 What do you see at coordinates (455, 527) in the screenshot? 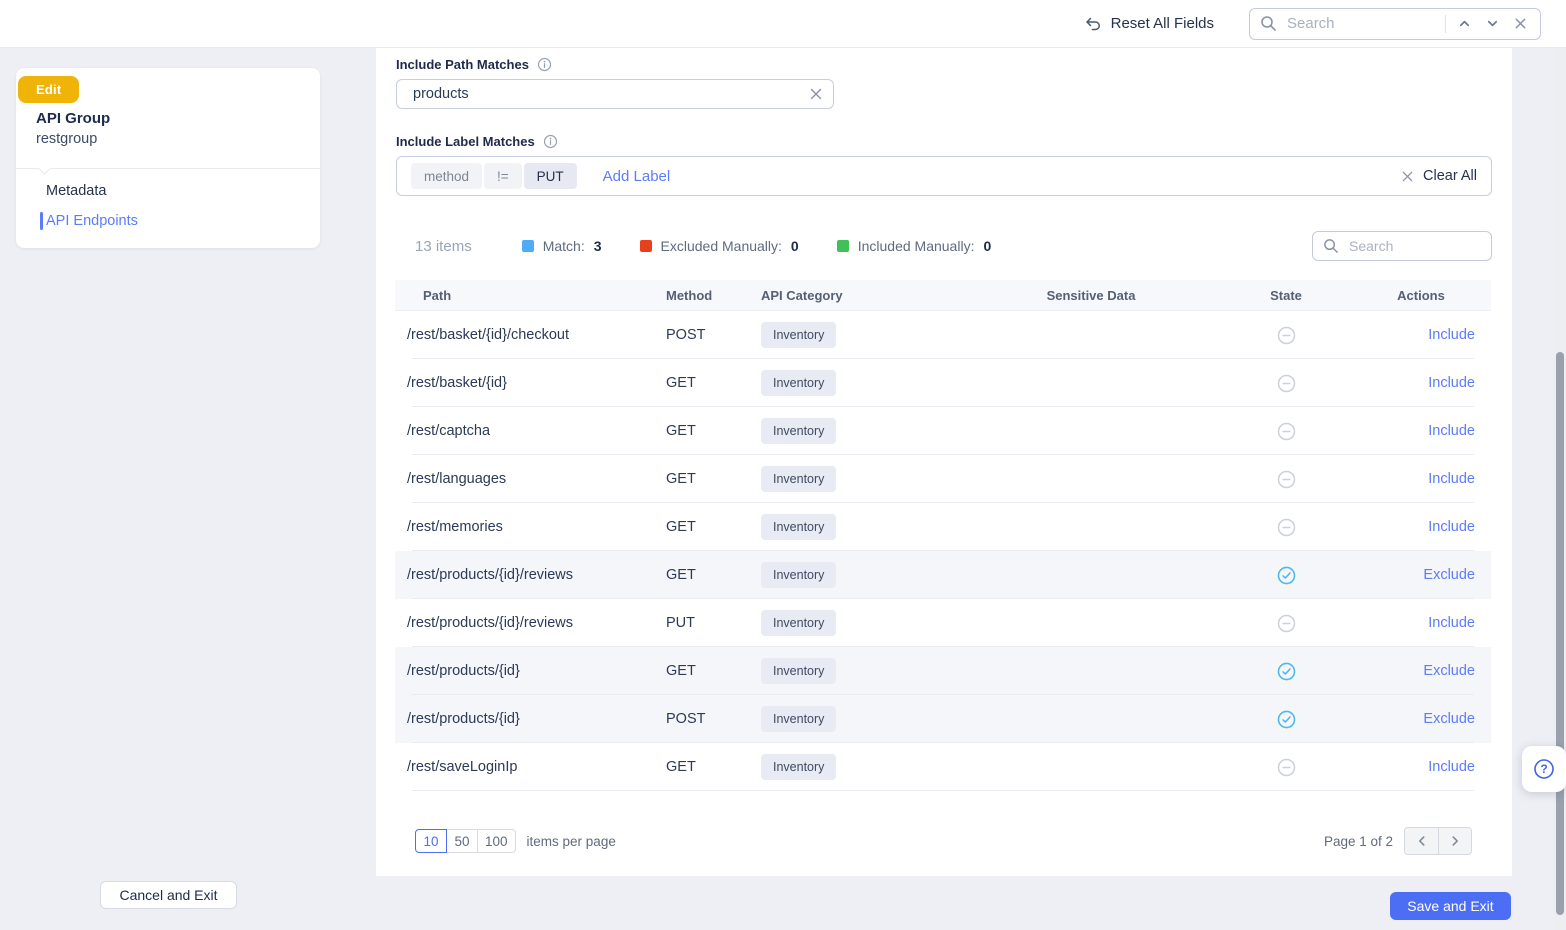
I see `endpoint-path: /rest/memories` at bounding box center [455, 527].